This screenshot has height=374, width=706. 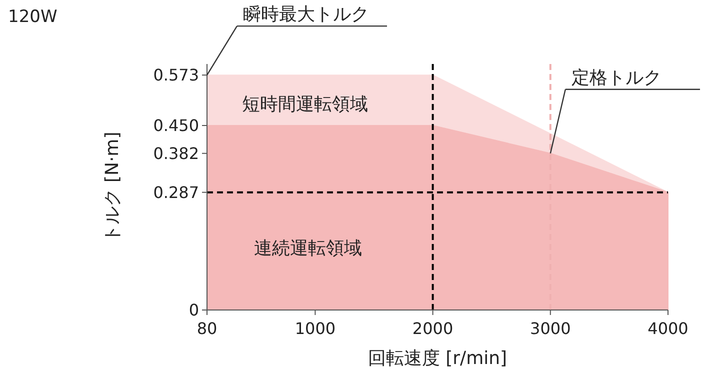 What do you see at coordinates (550, 328) in the screenshot?
I see `x-tick-label: 3000` at bounding box center [550, 328].